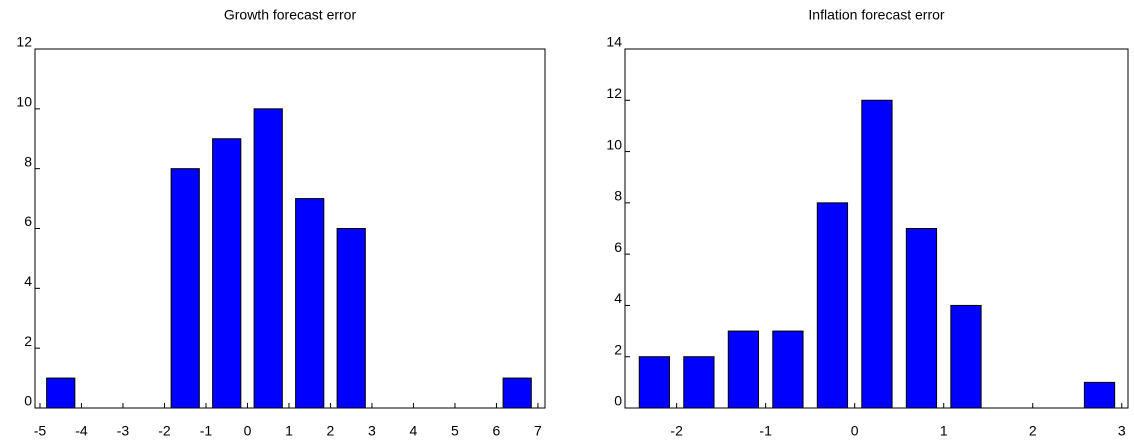  I want to click on x-tick-label: -5, so click(40, 431).